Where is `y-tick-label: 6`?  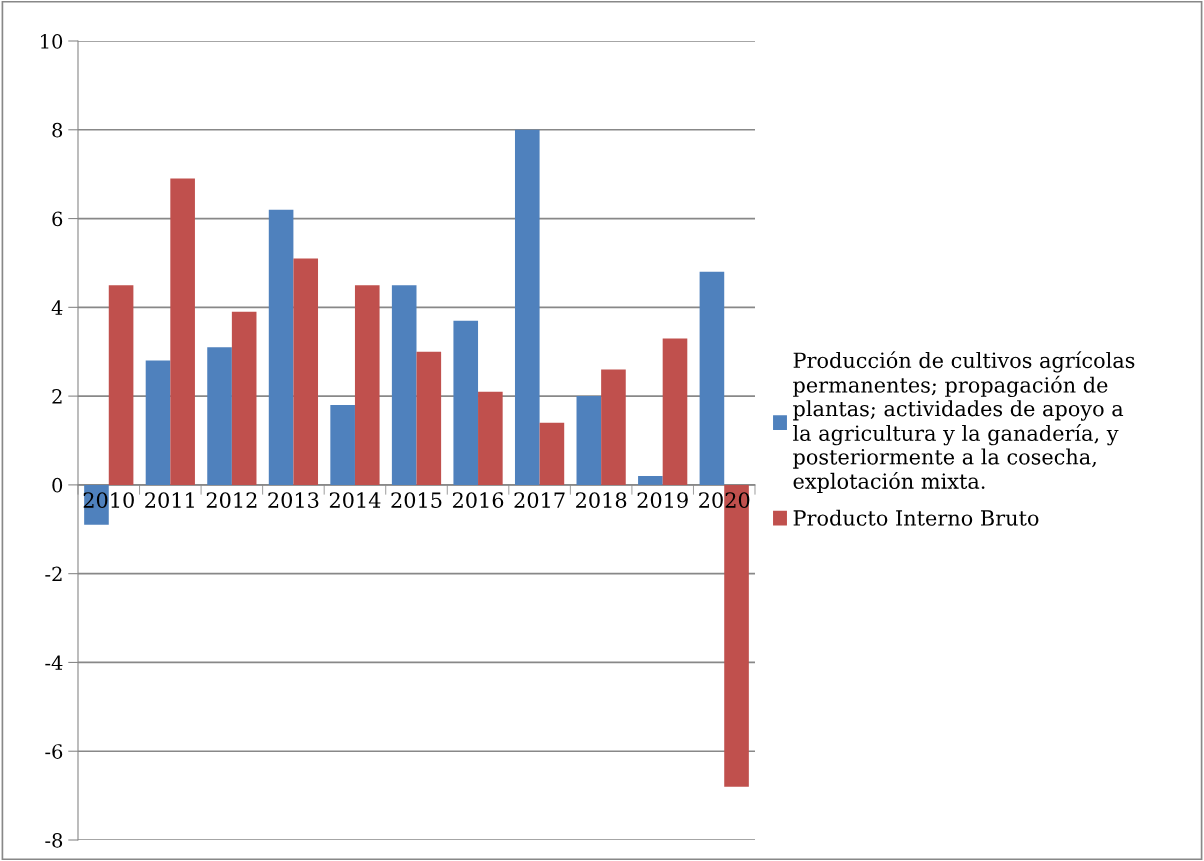
y-tick-label: 6 is located at coordinates (57, 219).